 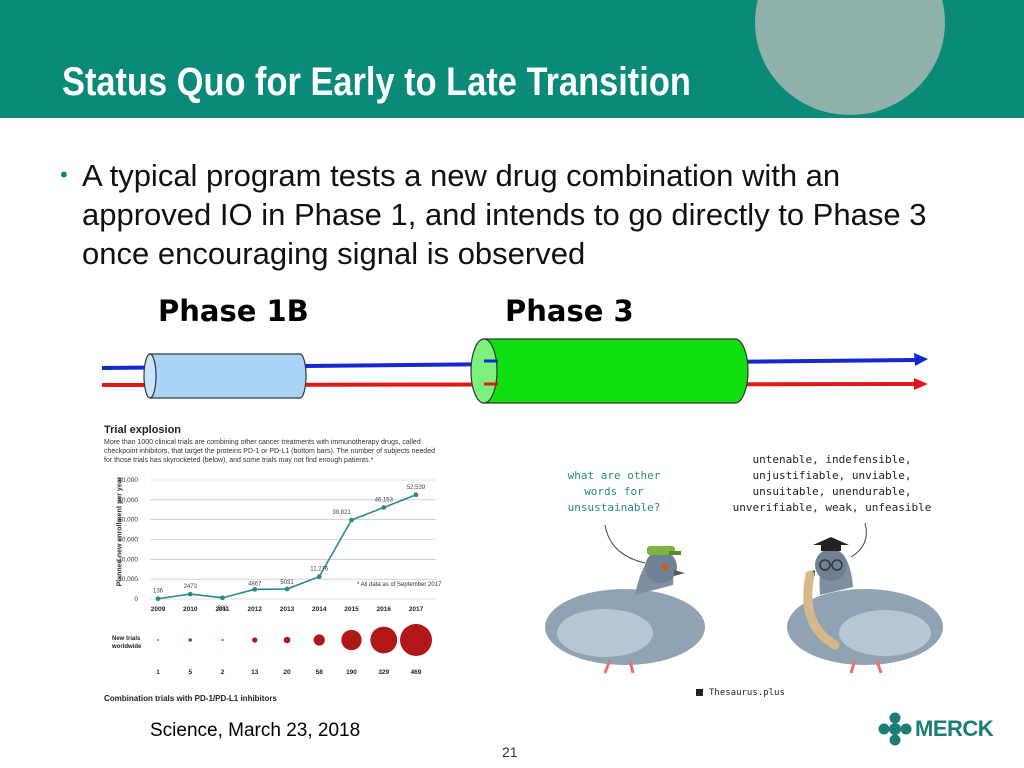 What do you see at coordinates (128, 579) in the screenshot?
I see `y-tick-label: 10,000` at bounding box center [128, 579].